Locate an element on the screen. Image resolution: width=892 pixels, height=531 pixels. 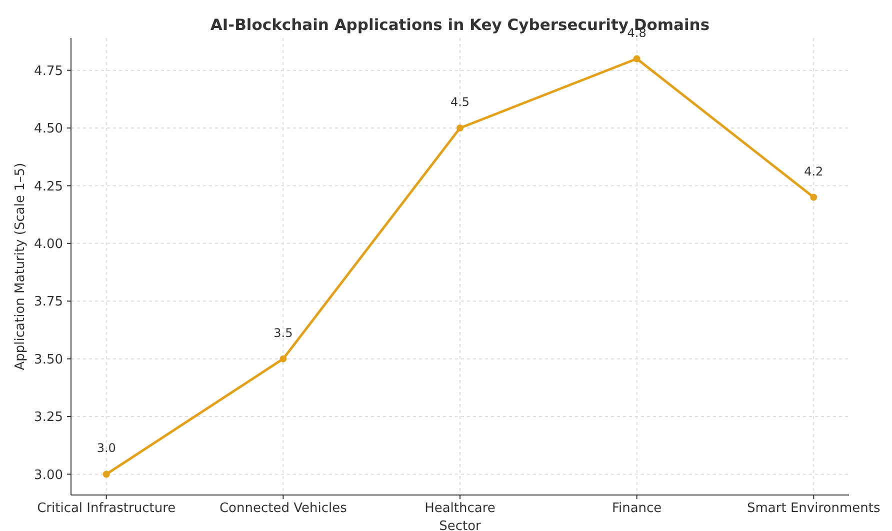
y-tick-label: 3.50 is located at coordinates (48, 360).